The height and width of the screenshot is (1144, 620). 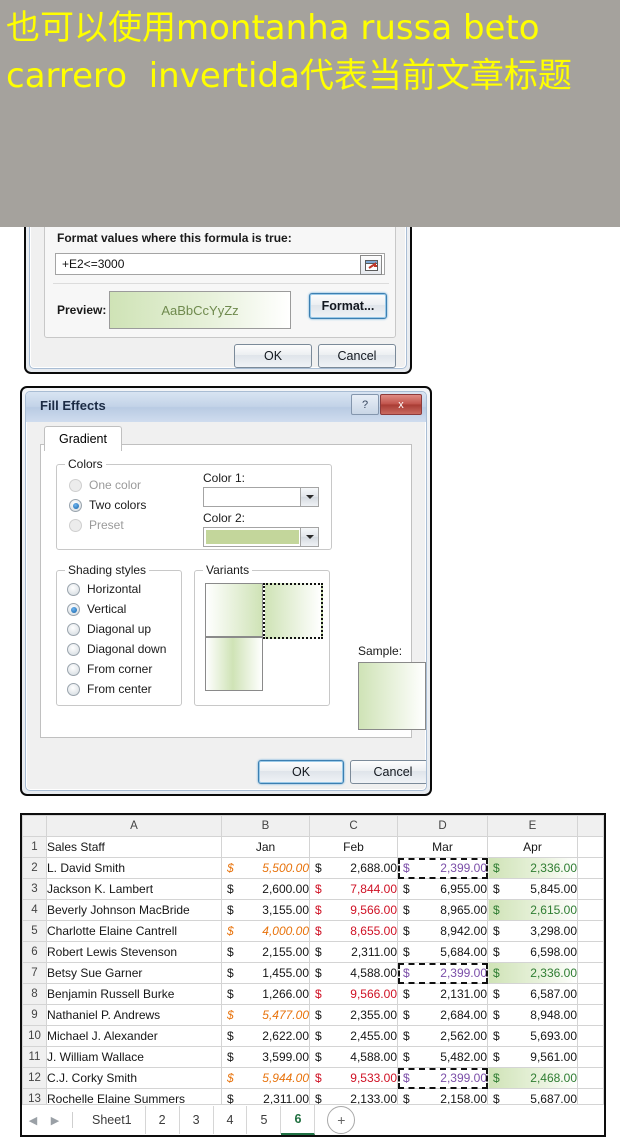 What do you see at coordinates (134, 994) in the screenshot?
I see `cell-name: Benjamin Russell Burke` at bounding box center [134, 994].